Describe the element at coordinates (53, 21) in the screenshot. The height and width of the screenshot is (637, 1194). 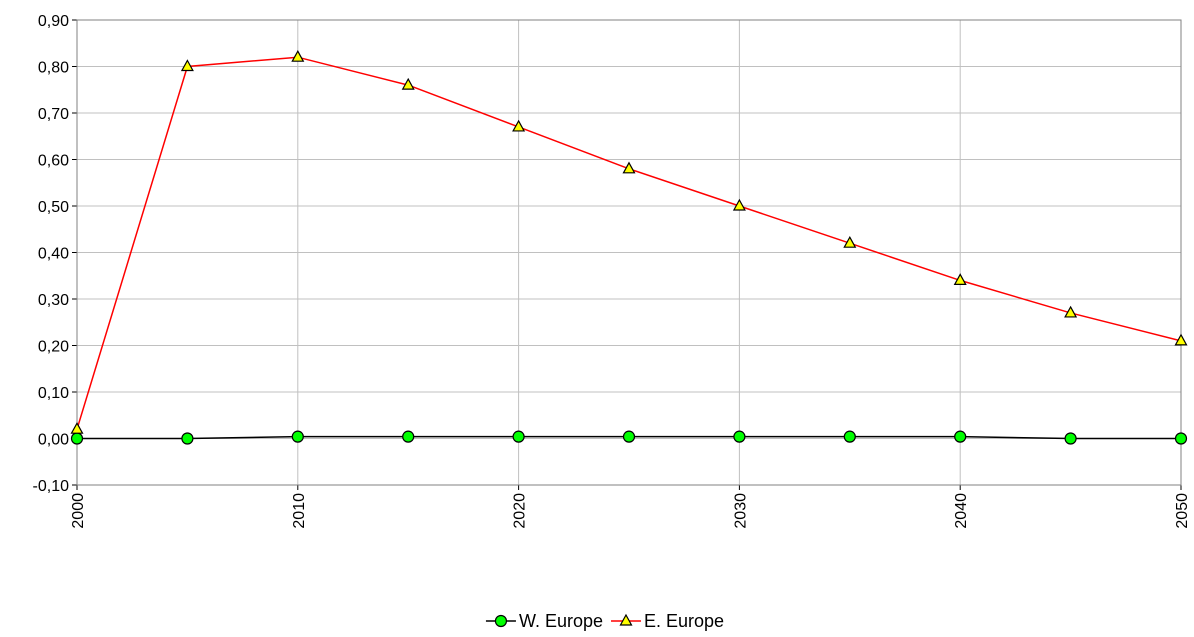
I see `y-tick-label: 0,90` at that location.